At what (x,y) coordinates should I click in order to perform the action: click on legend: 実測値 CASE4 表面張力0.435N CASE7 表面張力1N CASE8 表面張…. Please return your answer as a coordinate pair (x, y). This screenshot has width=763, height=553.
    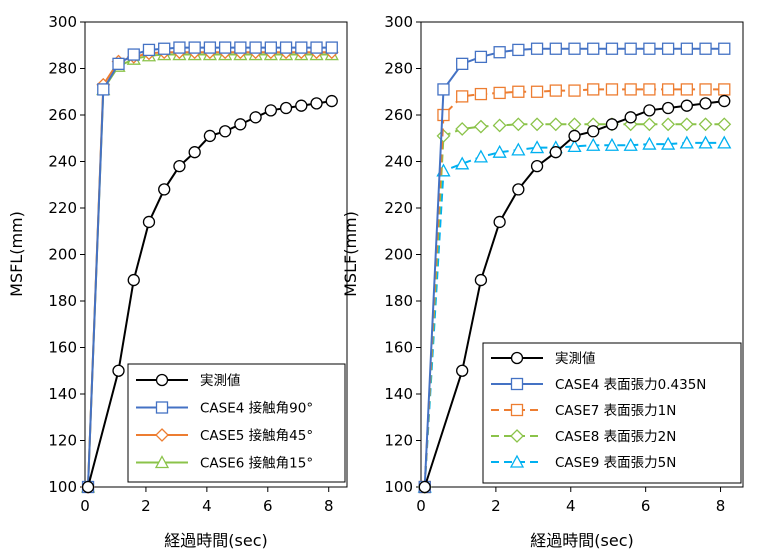
    Looking at the image, I should click on (612, 413).